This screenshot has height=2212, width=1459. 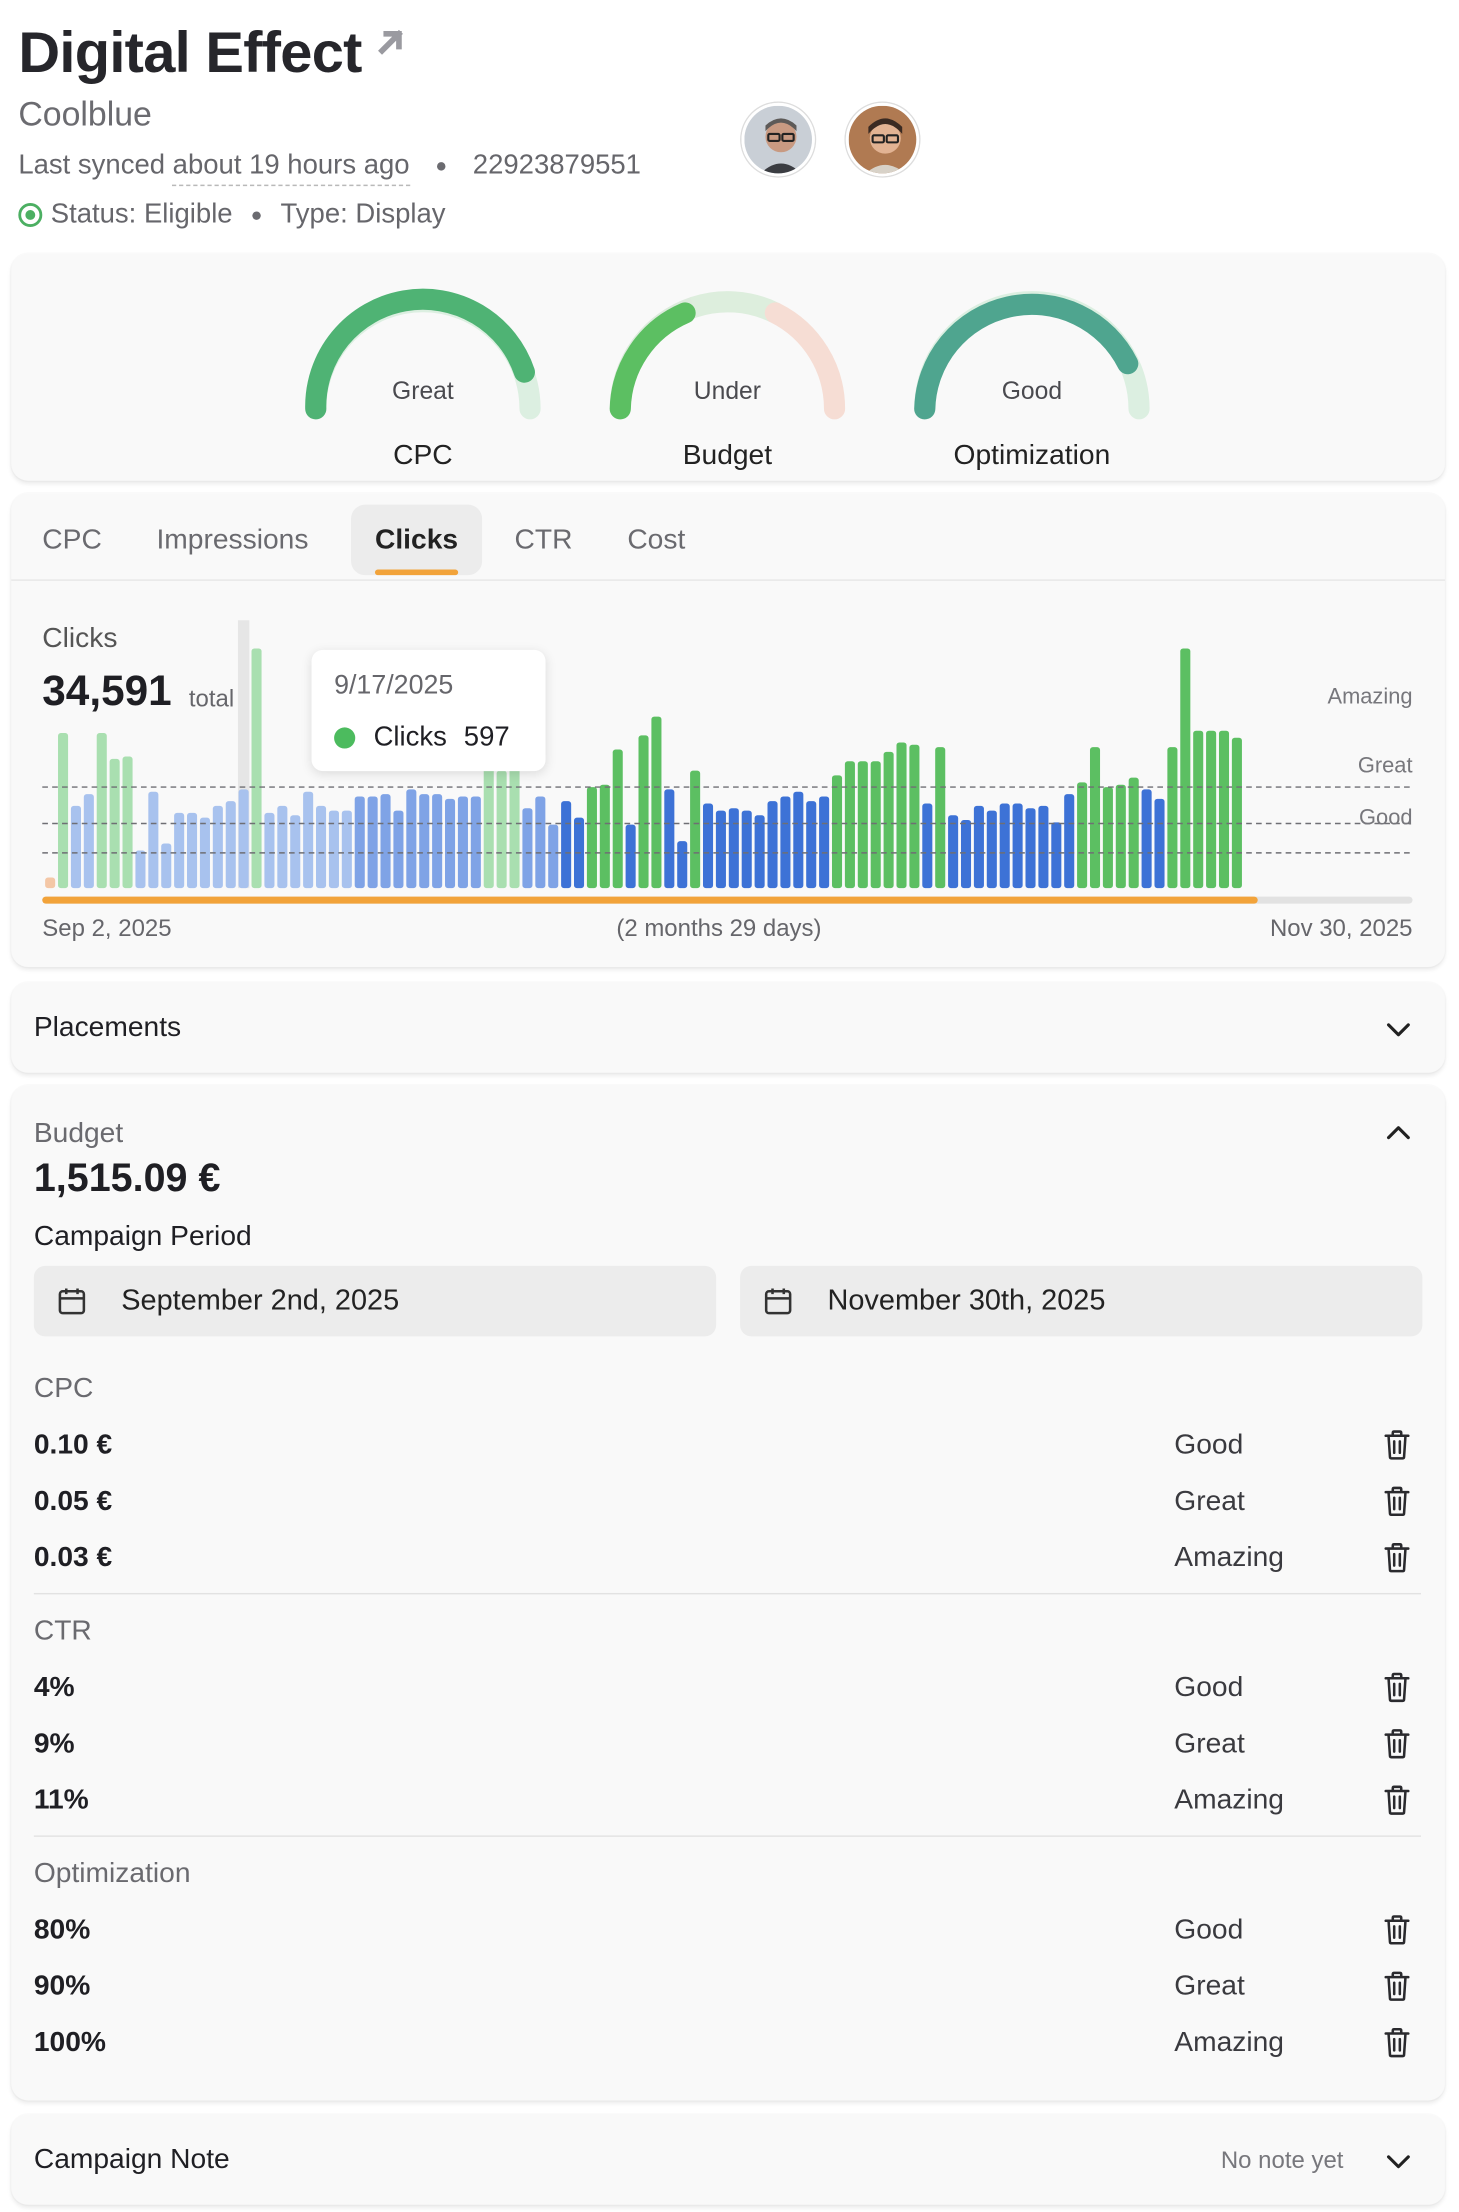 I want to click on cpc-threshold-value: 0.10 €, so click(x=73, y=1445).